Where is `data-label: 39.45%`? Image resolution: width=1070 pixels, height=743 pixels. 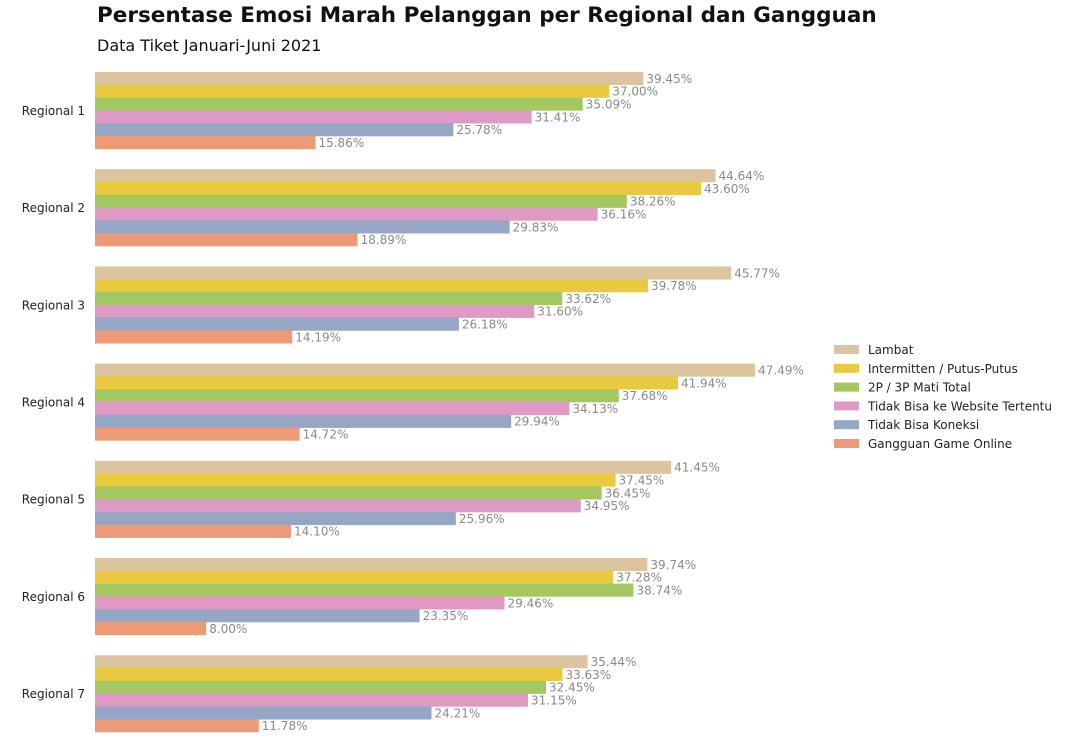 data-label: 39.45% is located at coordinates (669, 79).